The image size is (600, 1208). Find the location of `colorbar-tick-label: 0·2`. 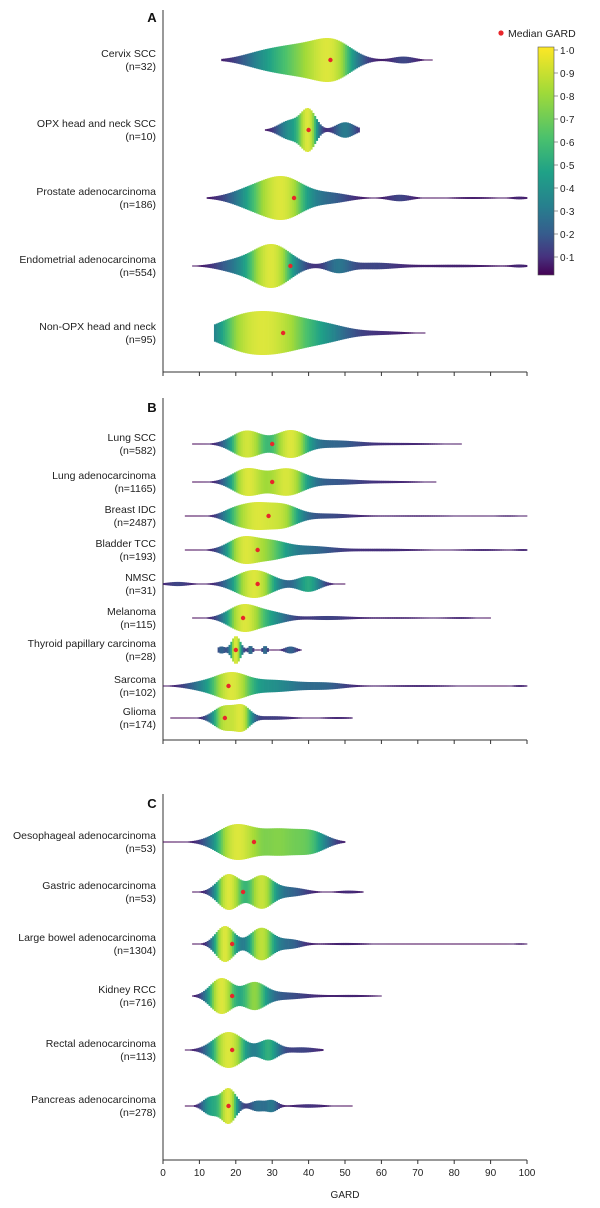

colorbar-tick-label: 0·2 is located at coordinates (567, 235).